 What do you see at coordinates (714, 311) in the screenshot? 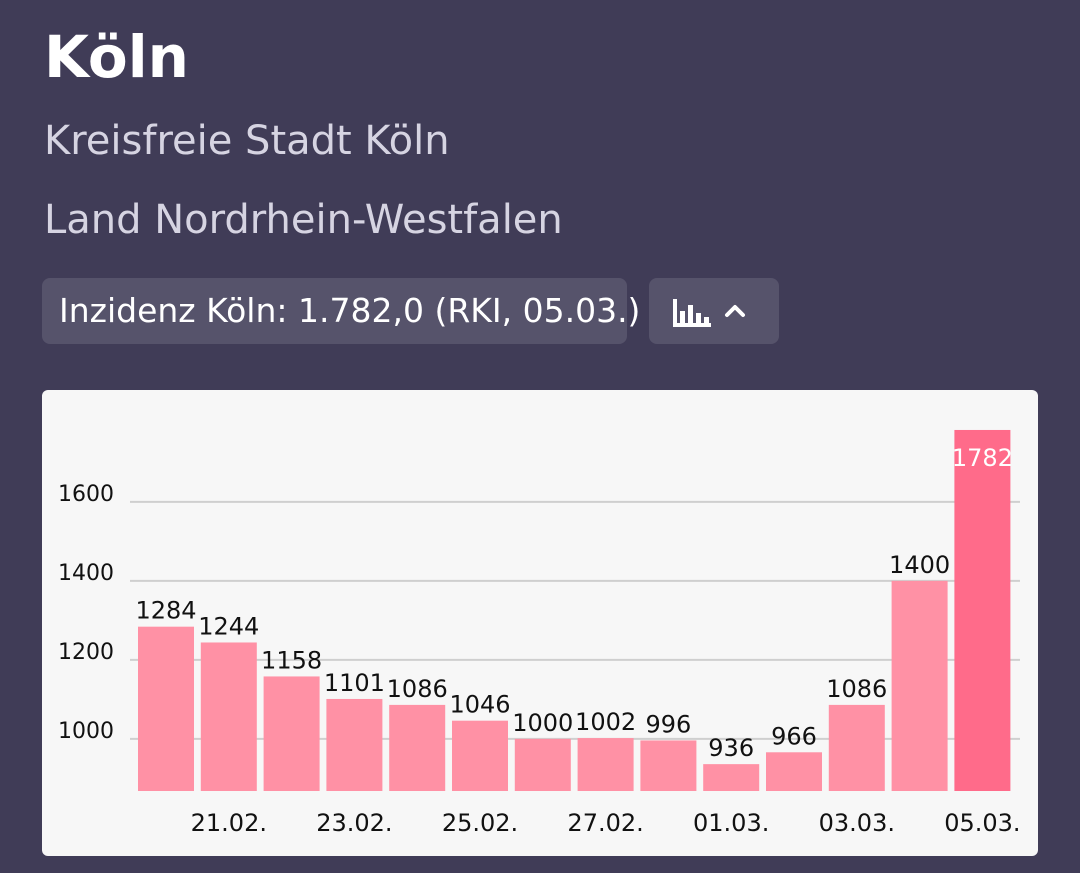
I see `chart-toggle-button` at bounding box center [714, 311].